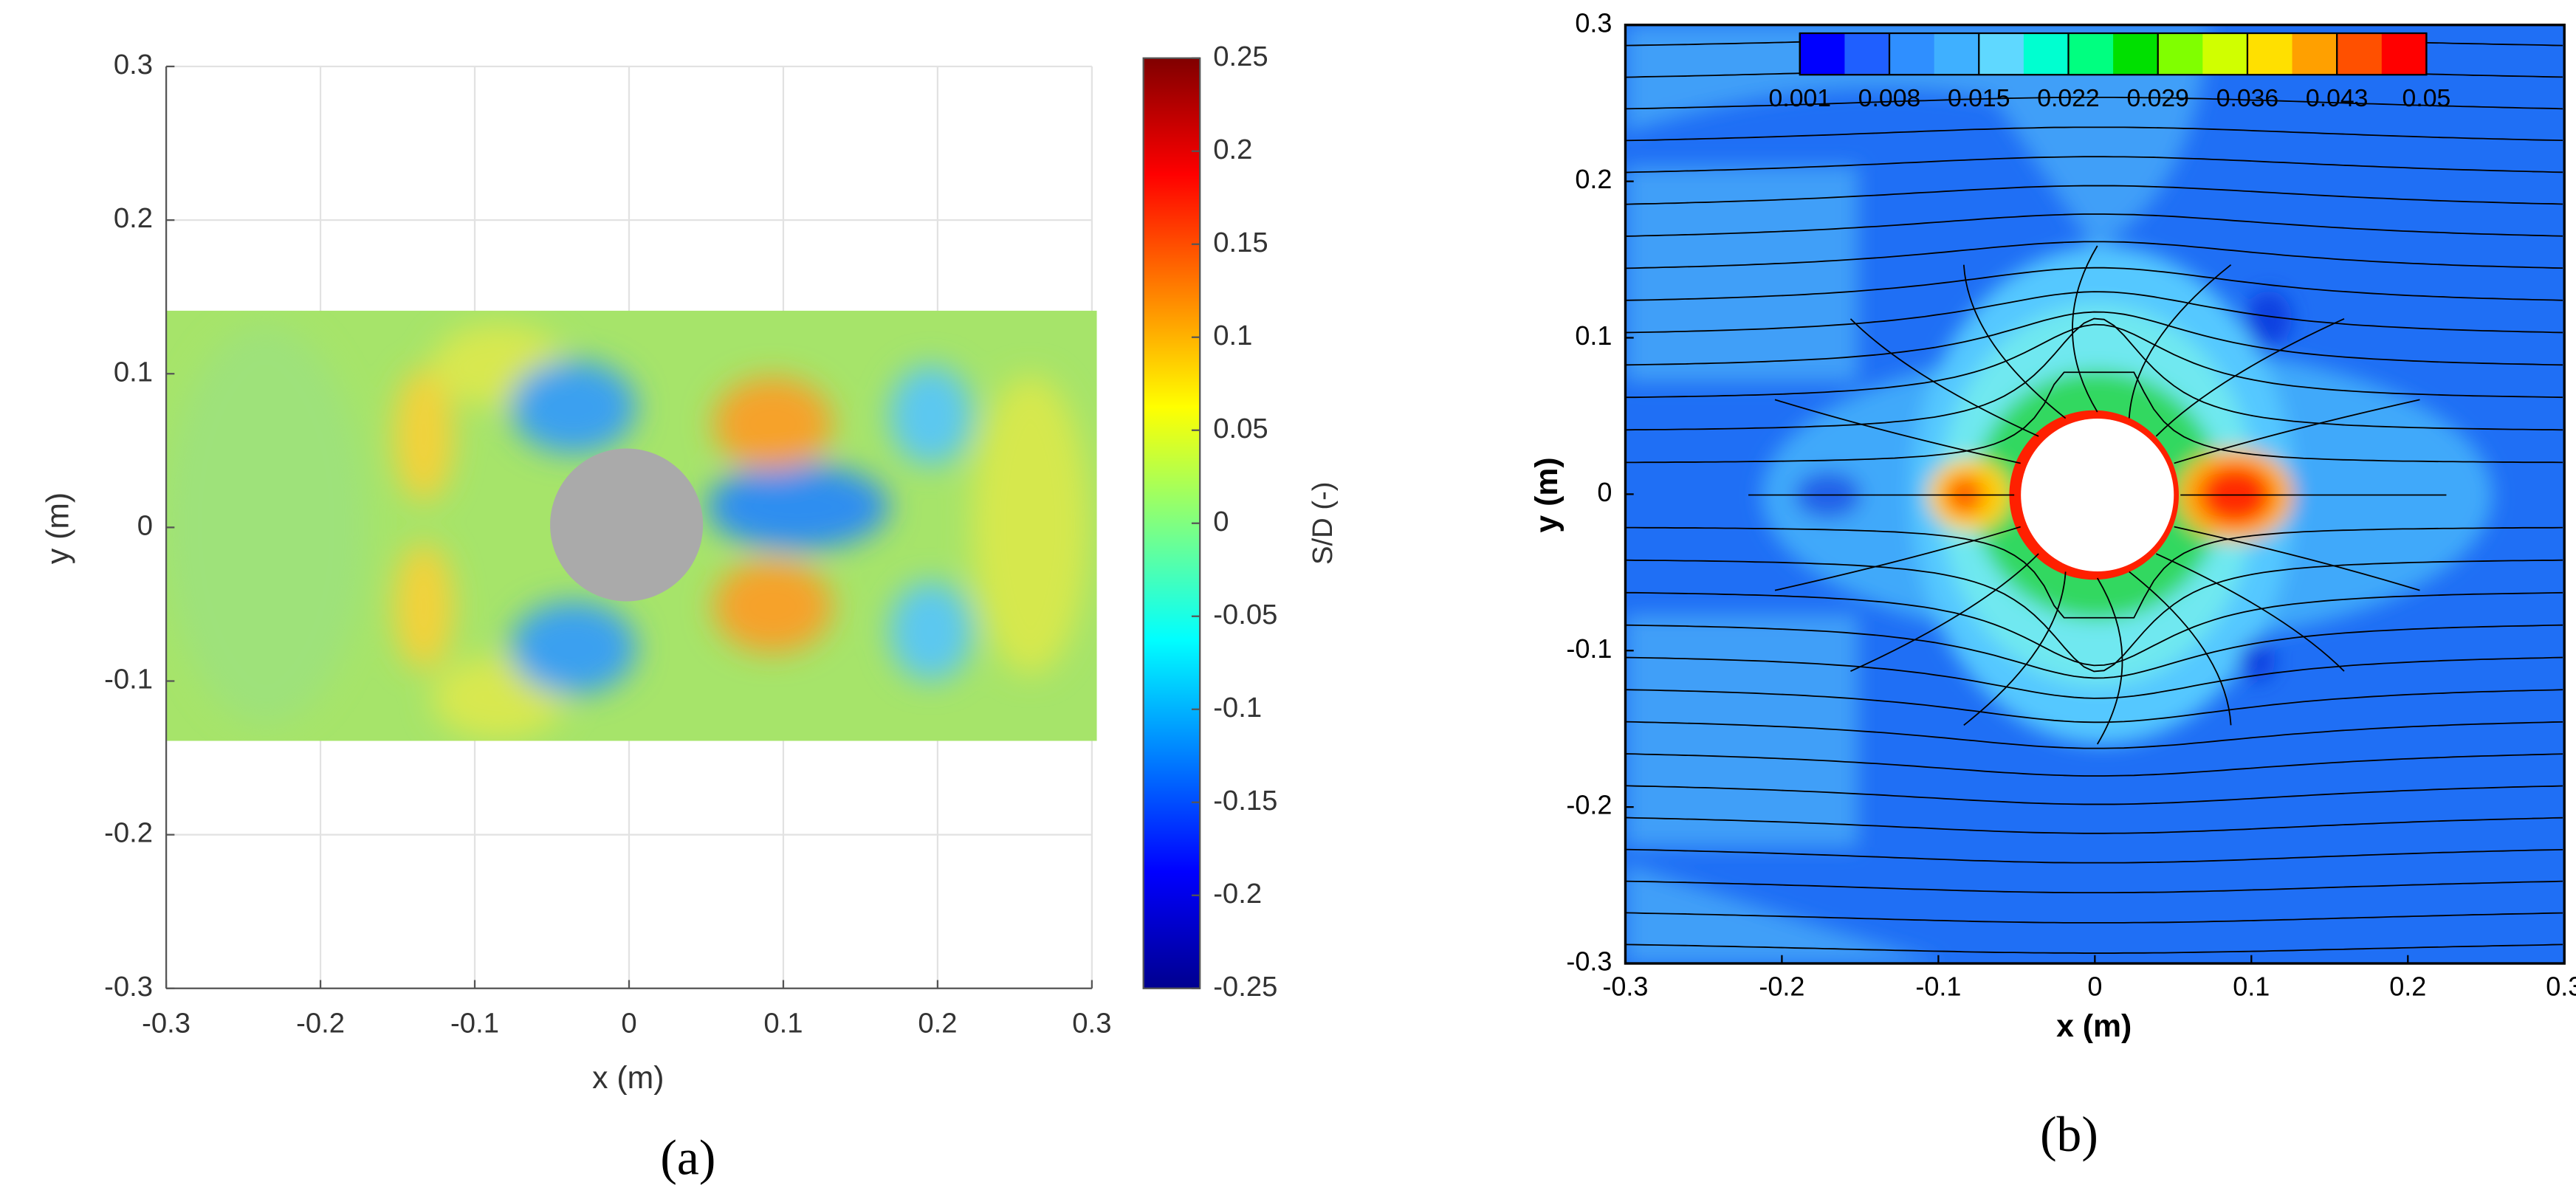  What do you see at coordinates (1091, 1023) in the screenshot?
I see `x-tick-label: 0.3` at bounding box center [1091, 1023].